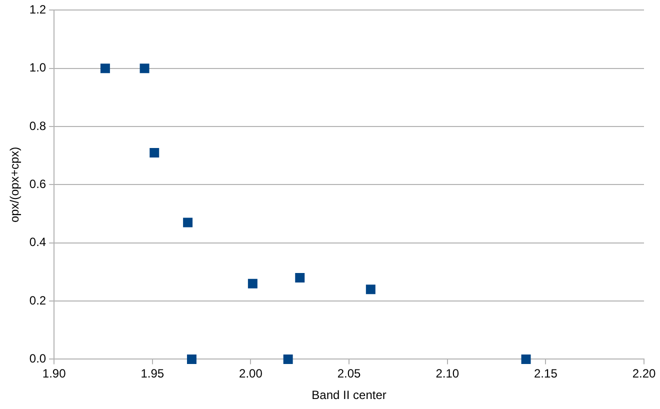 This screenshot has width=660, height=409. Describe the element at coordinates (37, 9) in the screenshot. I see `y-tick-label: 1.2` at that location.